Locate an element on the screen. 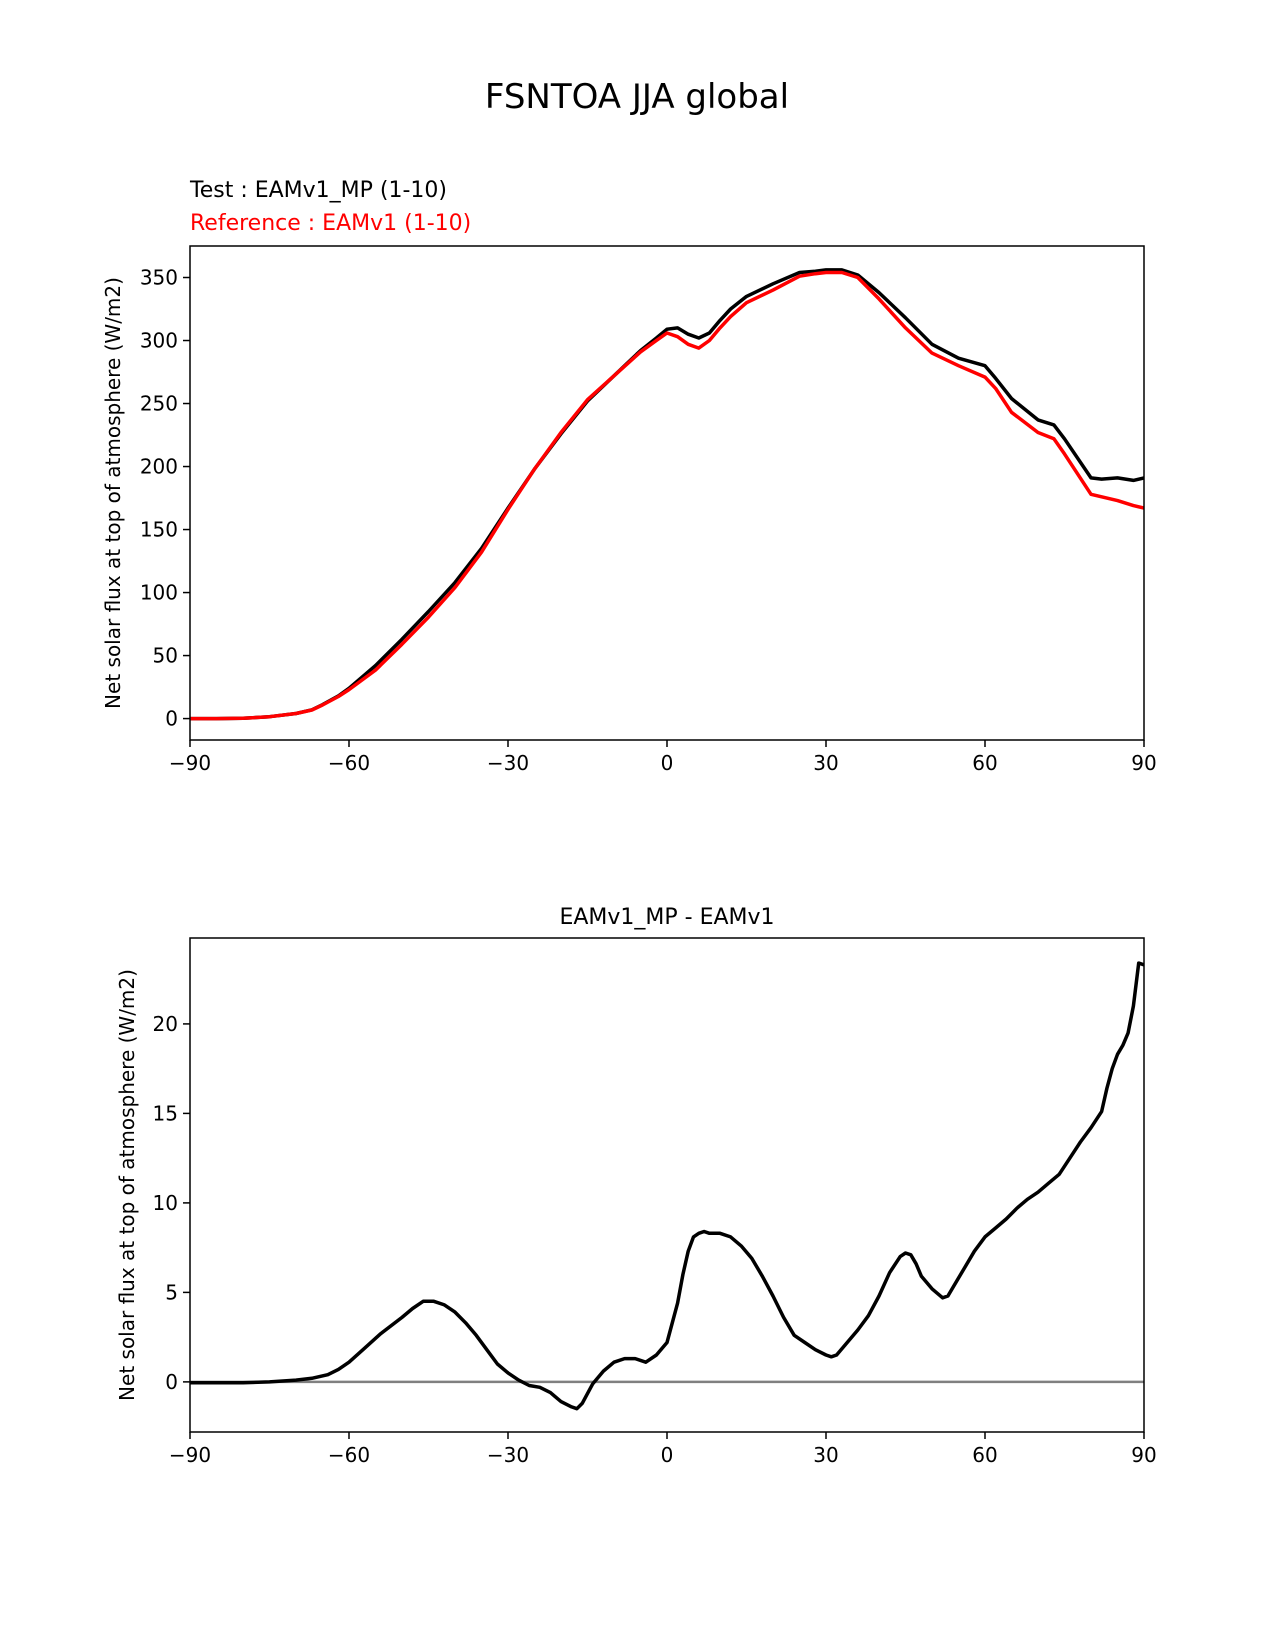 This screenshot has height=1650, width=1275. top-chart-yaxis: 0 50 100 150 200 250 300 350 is located at coordinates (165, 498).